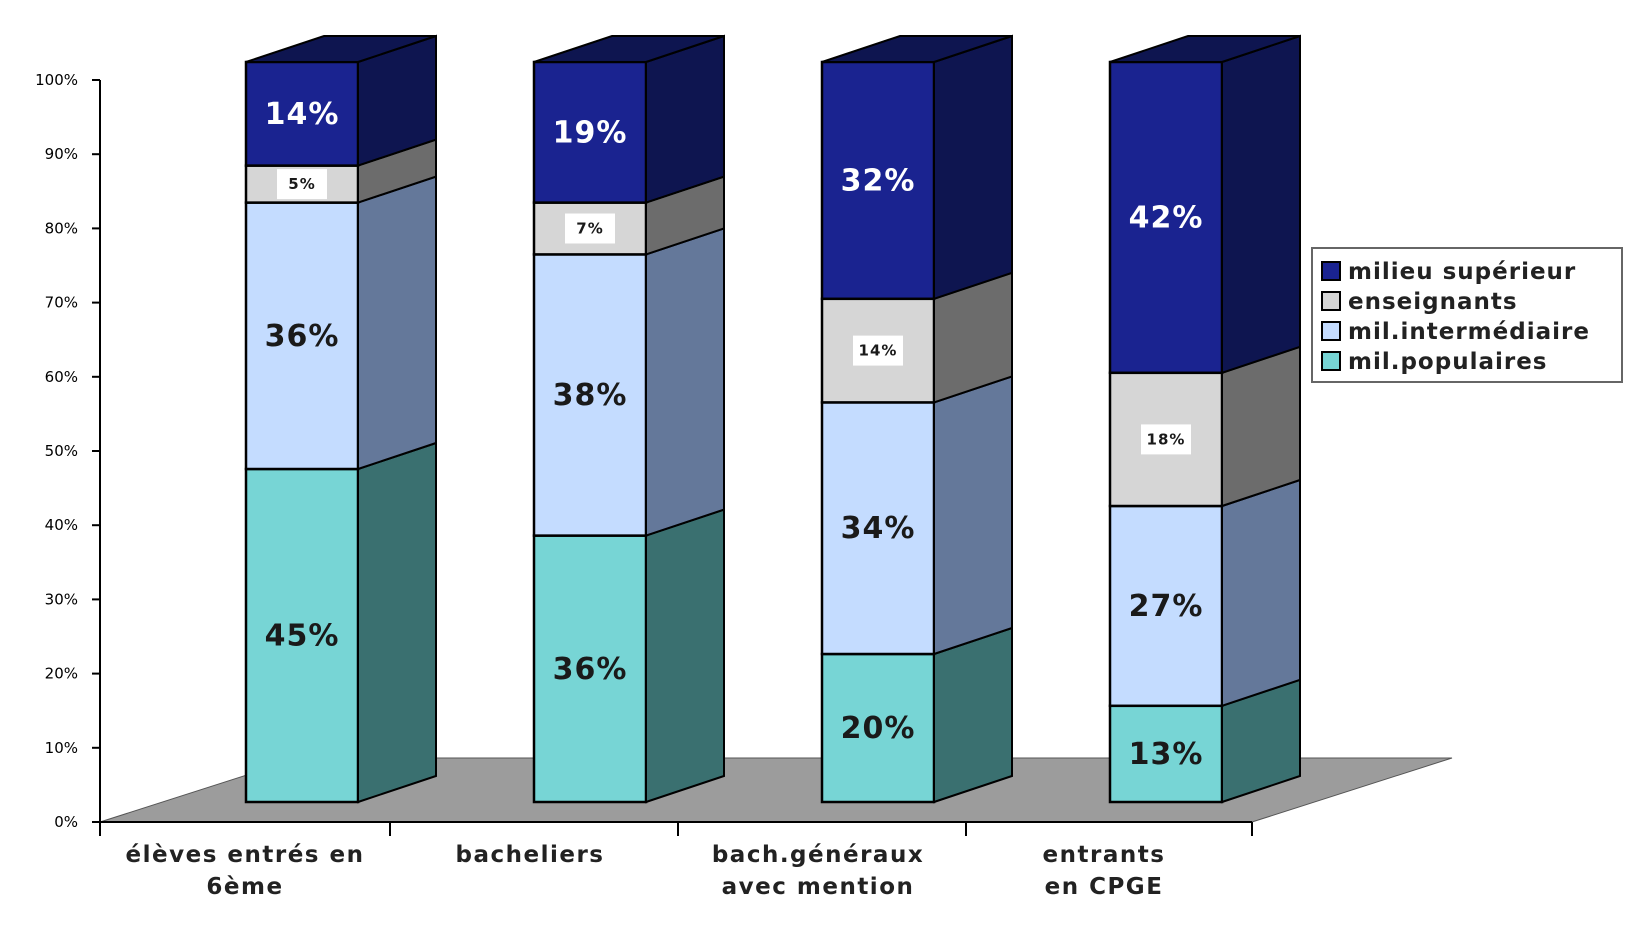  Describe the element at coordinates (61, 599) in the screenshot. I see `y-tick-label: 30%` at that location.